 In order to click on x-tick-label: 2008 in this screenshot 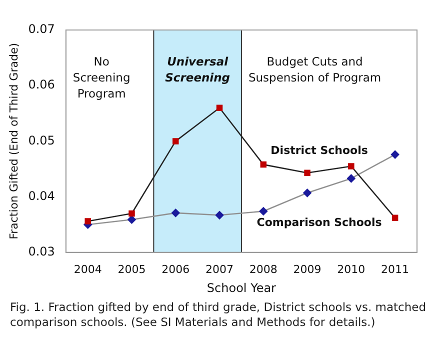, I will do `click(263, 269)`.